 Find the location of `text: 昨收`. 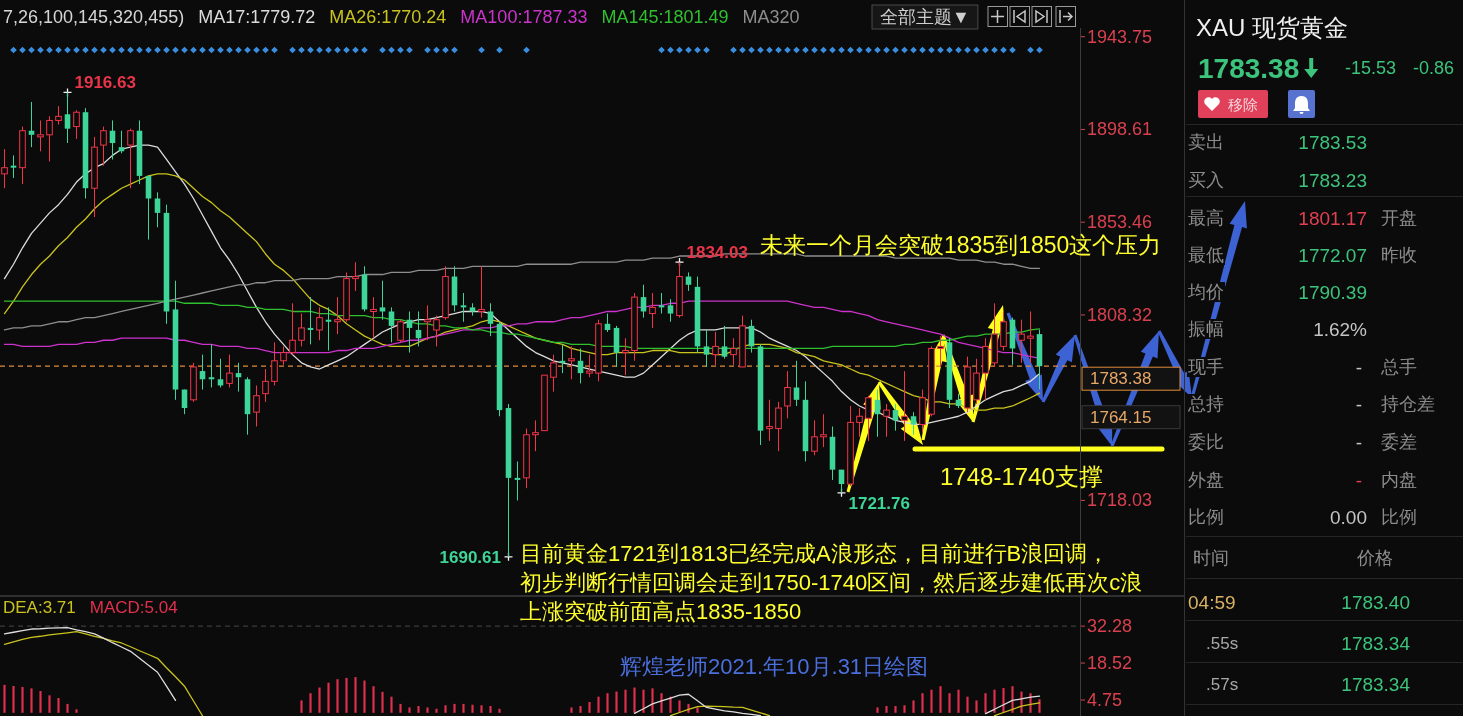

text: 昨收 is located at coordinates (1399, 255).